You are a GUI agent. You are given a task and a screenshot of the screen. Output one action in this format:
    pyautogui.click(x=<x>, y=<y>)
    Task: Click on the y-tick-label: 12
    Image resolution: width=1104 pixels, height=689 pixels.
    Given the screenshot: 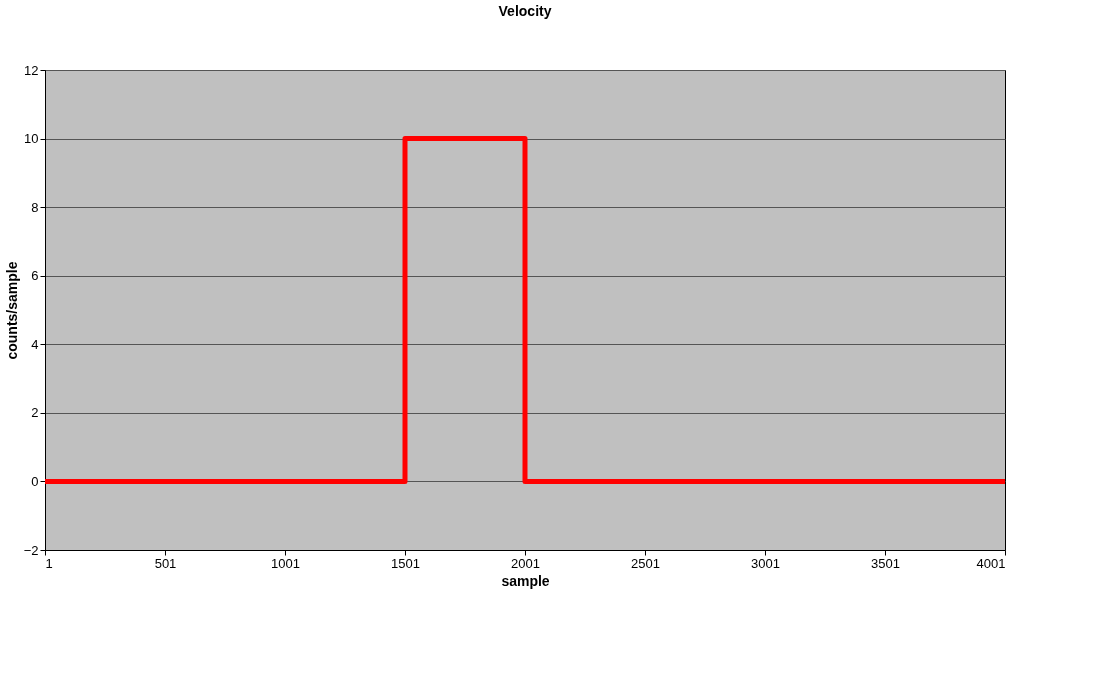 What is the action you would take?
    pyautogui.click(x=31, y=70)
    